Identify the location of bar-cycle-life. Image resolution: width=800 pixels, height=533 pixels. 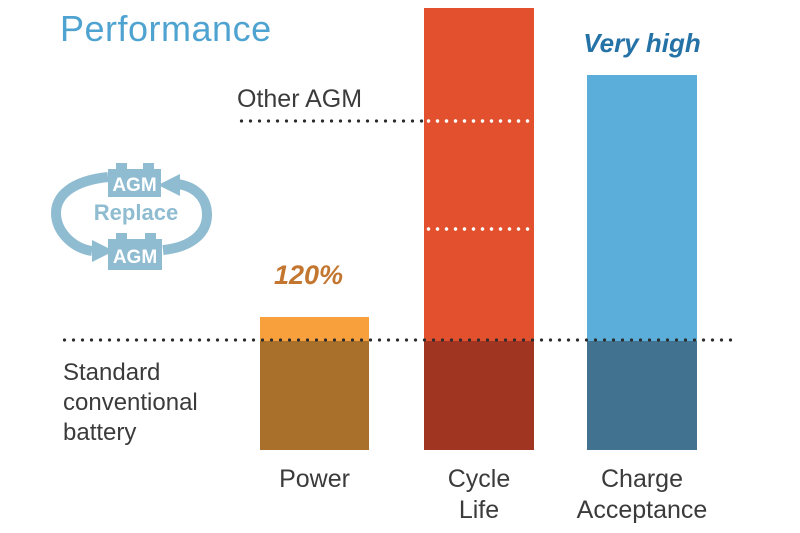
(479, 229).